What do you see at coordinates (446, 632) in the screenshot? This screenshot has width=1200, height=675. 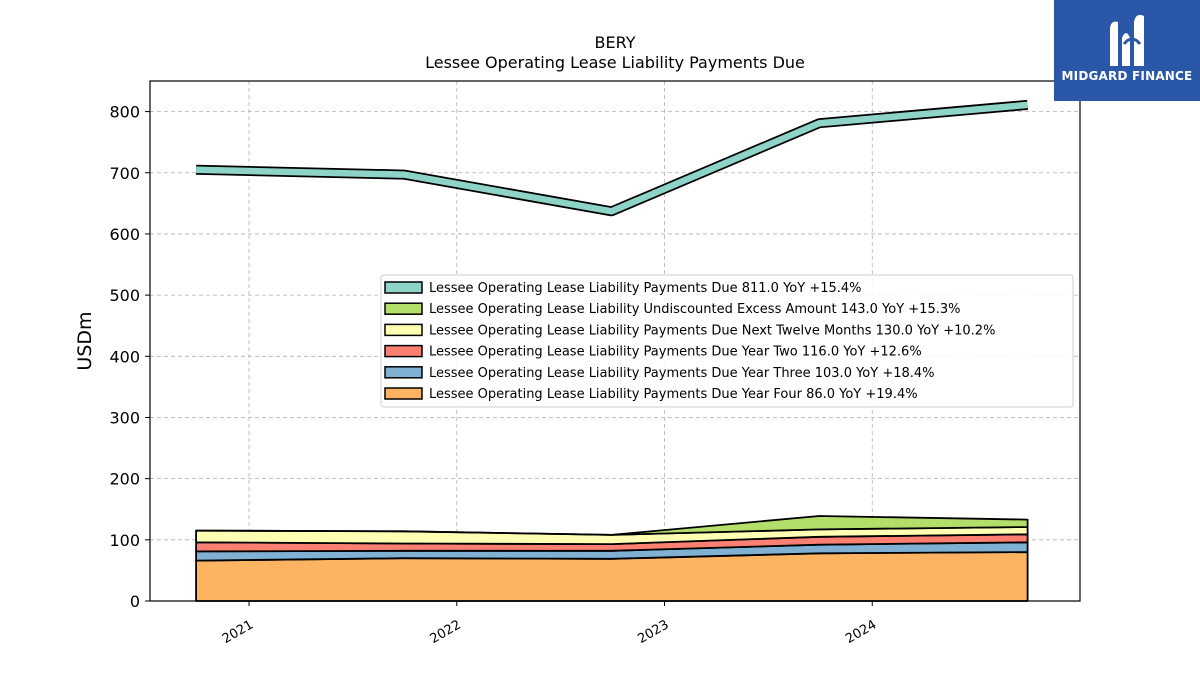 I see `x-tick-label: 2022` at bounding box center [446, 632].